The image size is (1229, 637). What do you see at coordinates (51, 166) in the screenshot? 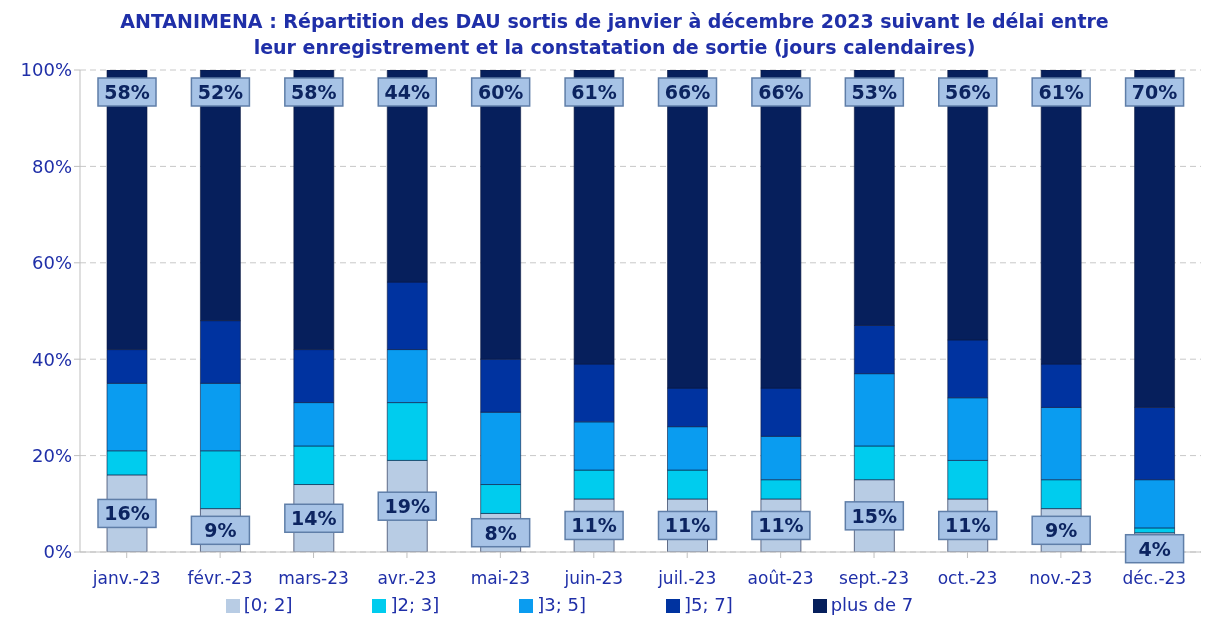
I see `y-tick-label: 80%` at bounding box center [51, 166].